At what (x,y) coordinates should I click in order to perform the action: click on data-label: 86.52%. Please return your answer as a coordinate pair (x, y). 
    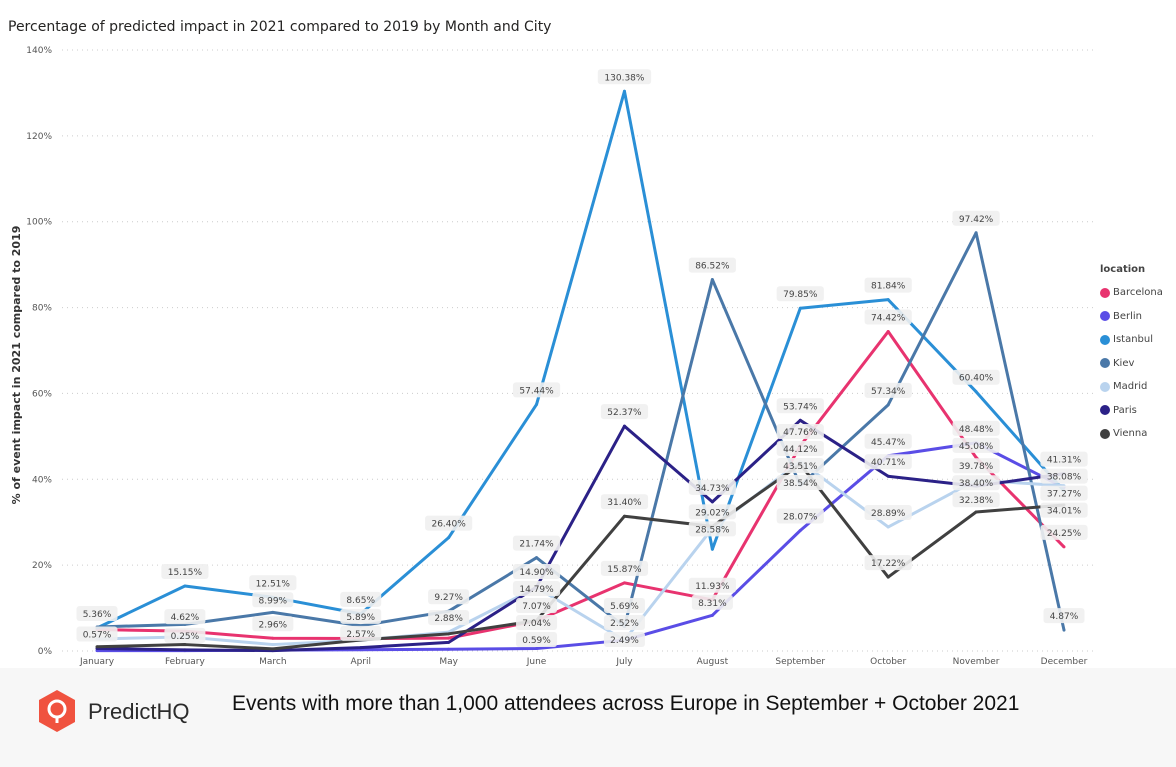
    Looking at the image, I should click on (712, 265).